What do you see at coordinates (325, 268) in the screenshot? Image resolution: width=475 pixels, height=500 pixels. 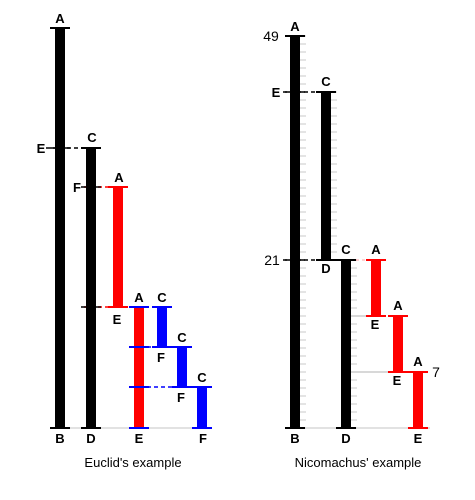 I see `label-nico-d-black2: D` at bounding box center [325, 268].